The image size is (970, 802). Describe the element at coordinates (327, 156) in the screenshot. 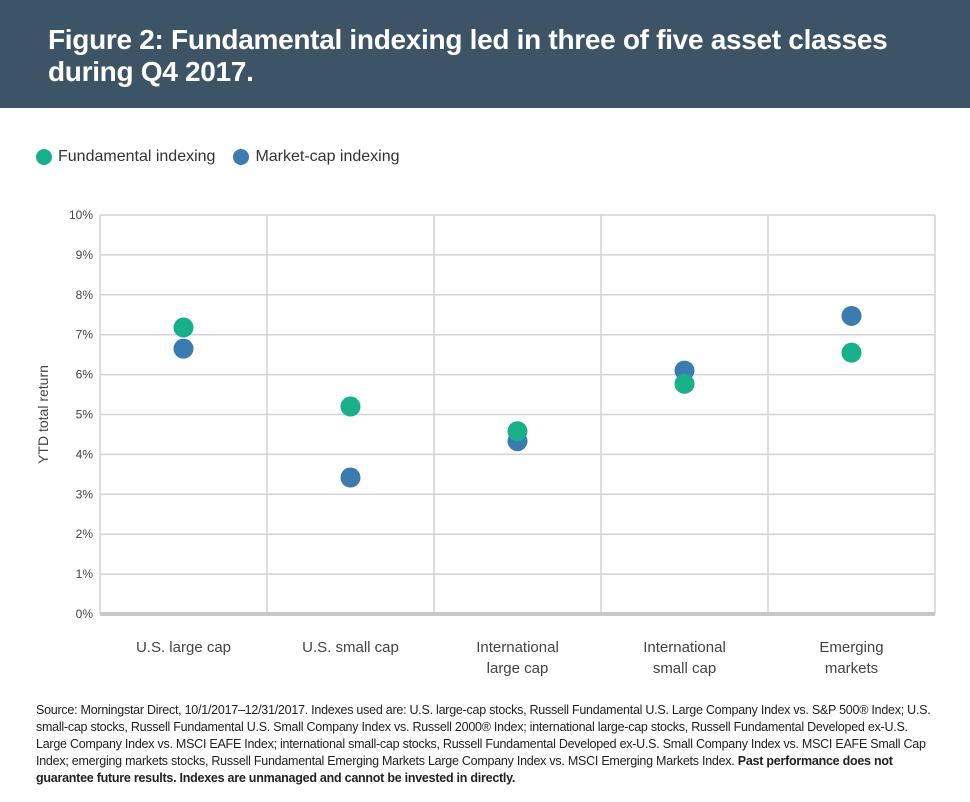

I see `legend-label-market-cap: Market-cap indexing` at that location.